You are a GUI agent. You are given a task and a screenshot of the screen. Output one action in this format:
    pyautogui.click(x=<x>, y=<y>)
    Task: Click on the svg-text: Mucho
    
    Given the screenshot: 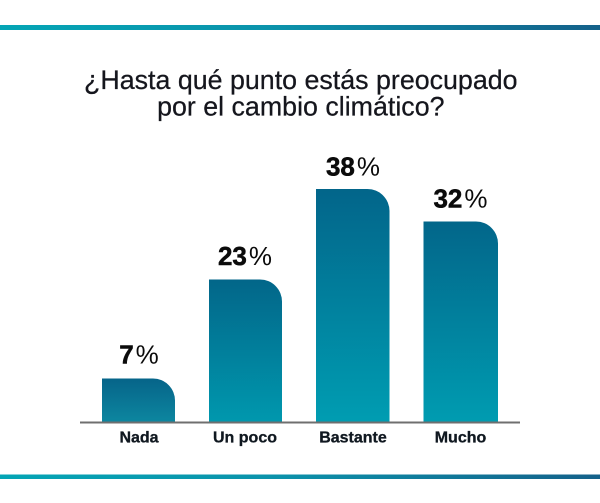 What is the action you would take?
    pyautogui.click(x=461, y=438)
    